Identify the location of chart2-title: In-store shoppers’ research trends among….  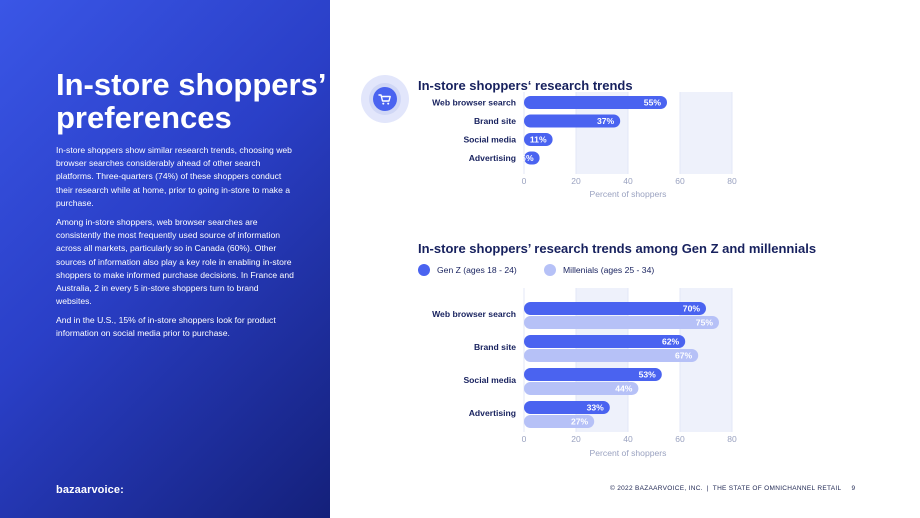
(617, 248).